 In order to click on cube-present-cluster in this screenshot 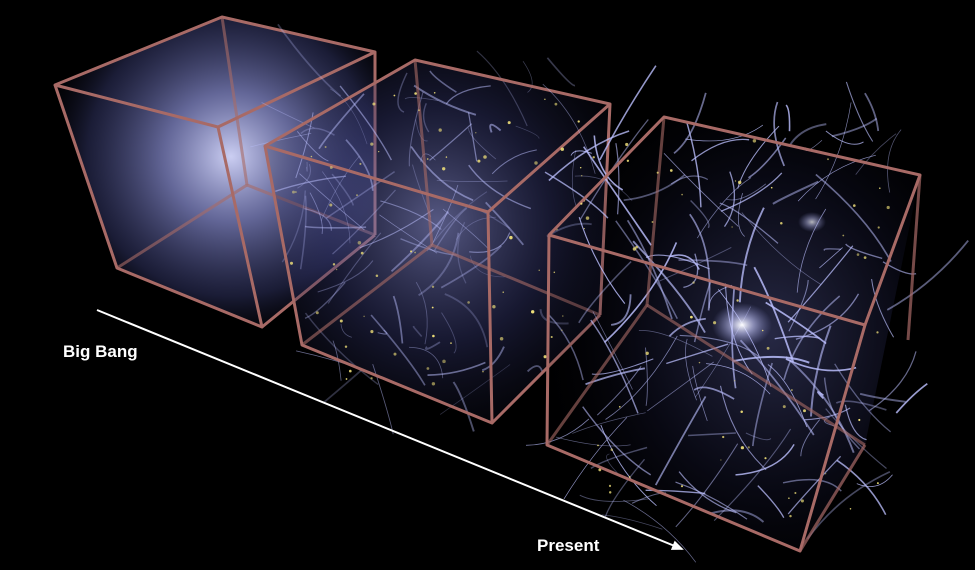, I will do `click(742, 325)`.